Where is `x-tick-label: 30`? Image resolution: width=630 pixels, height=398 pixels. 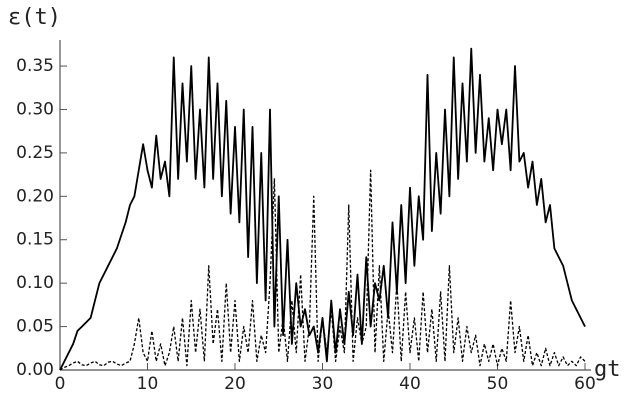 x-tick-label: 30 is located at coordinates (323, 384).